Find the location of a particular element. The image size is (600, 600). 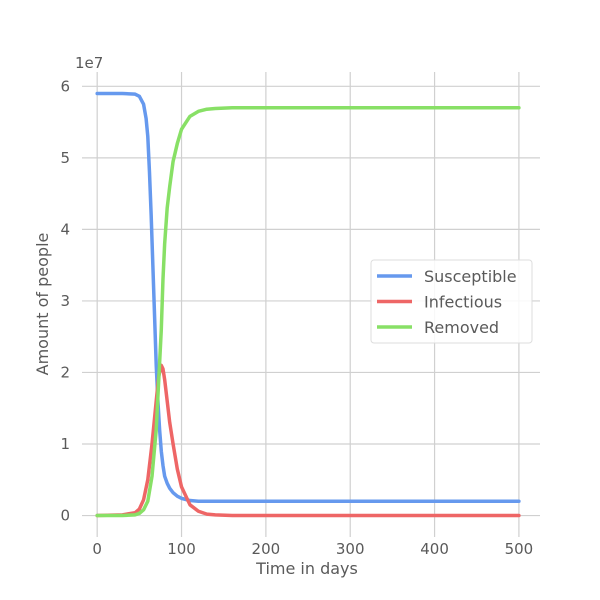

legend: Susceptible Infectious Removed is located at coordinates (451, 301).